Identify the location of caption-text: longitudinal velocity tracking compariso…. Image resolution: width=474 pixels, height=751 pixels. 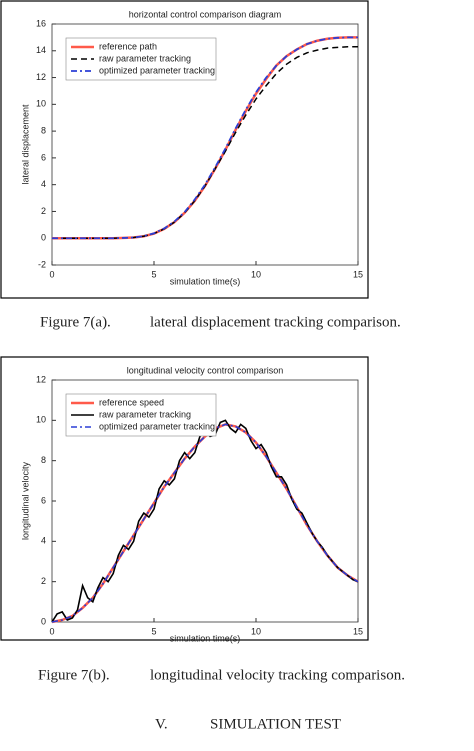
(277, 675).